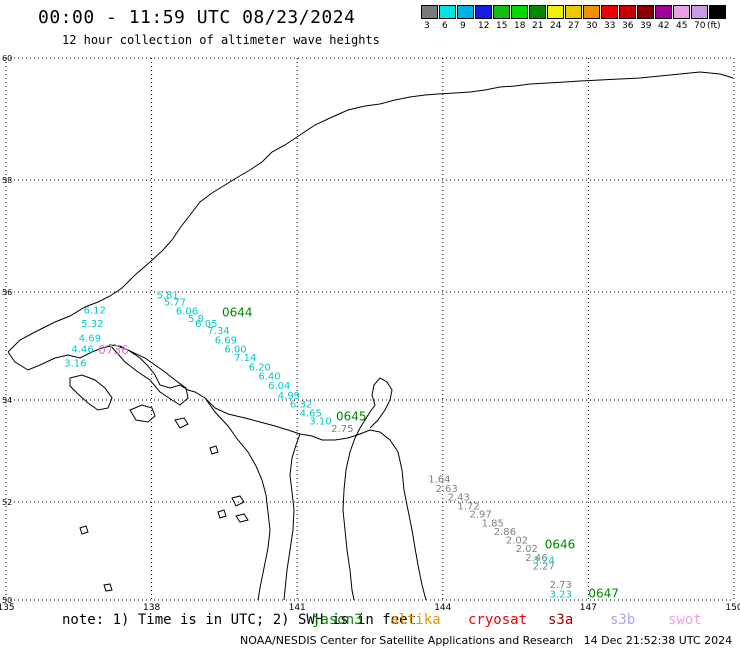  What do you see at coordinates (7, 58) in the screenshot?
I see `latitude-label: 60` at bounding box center [7, 58].